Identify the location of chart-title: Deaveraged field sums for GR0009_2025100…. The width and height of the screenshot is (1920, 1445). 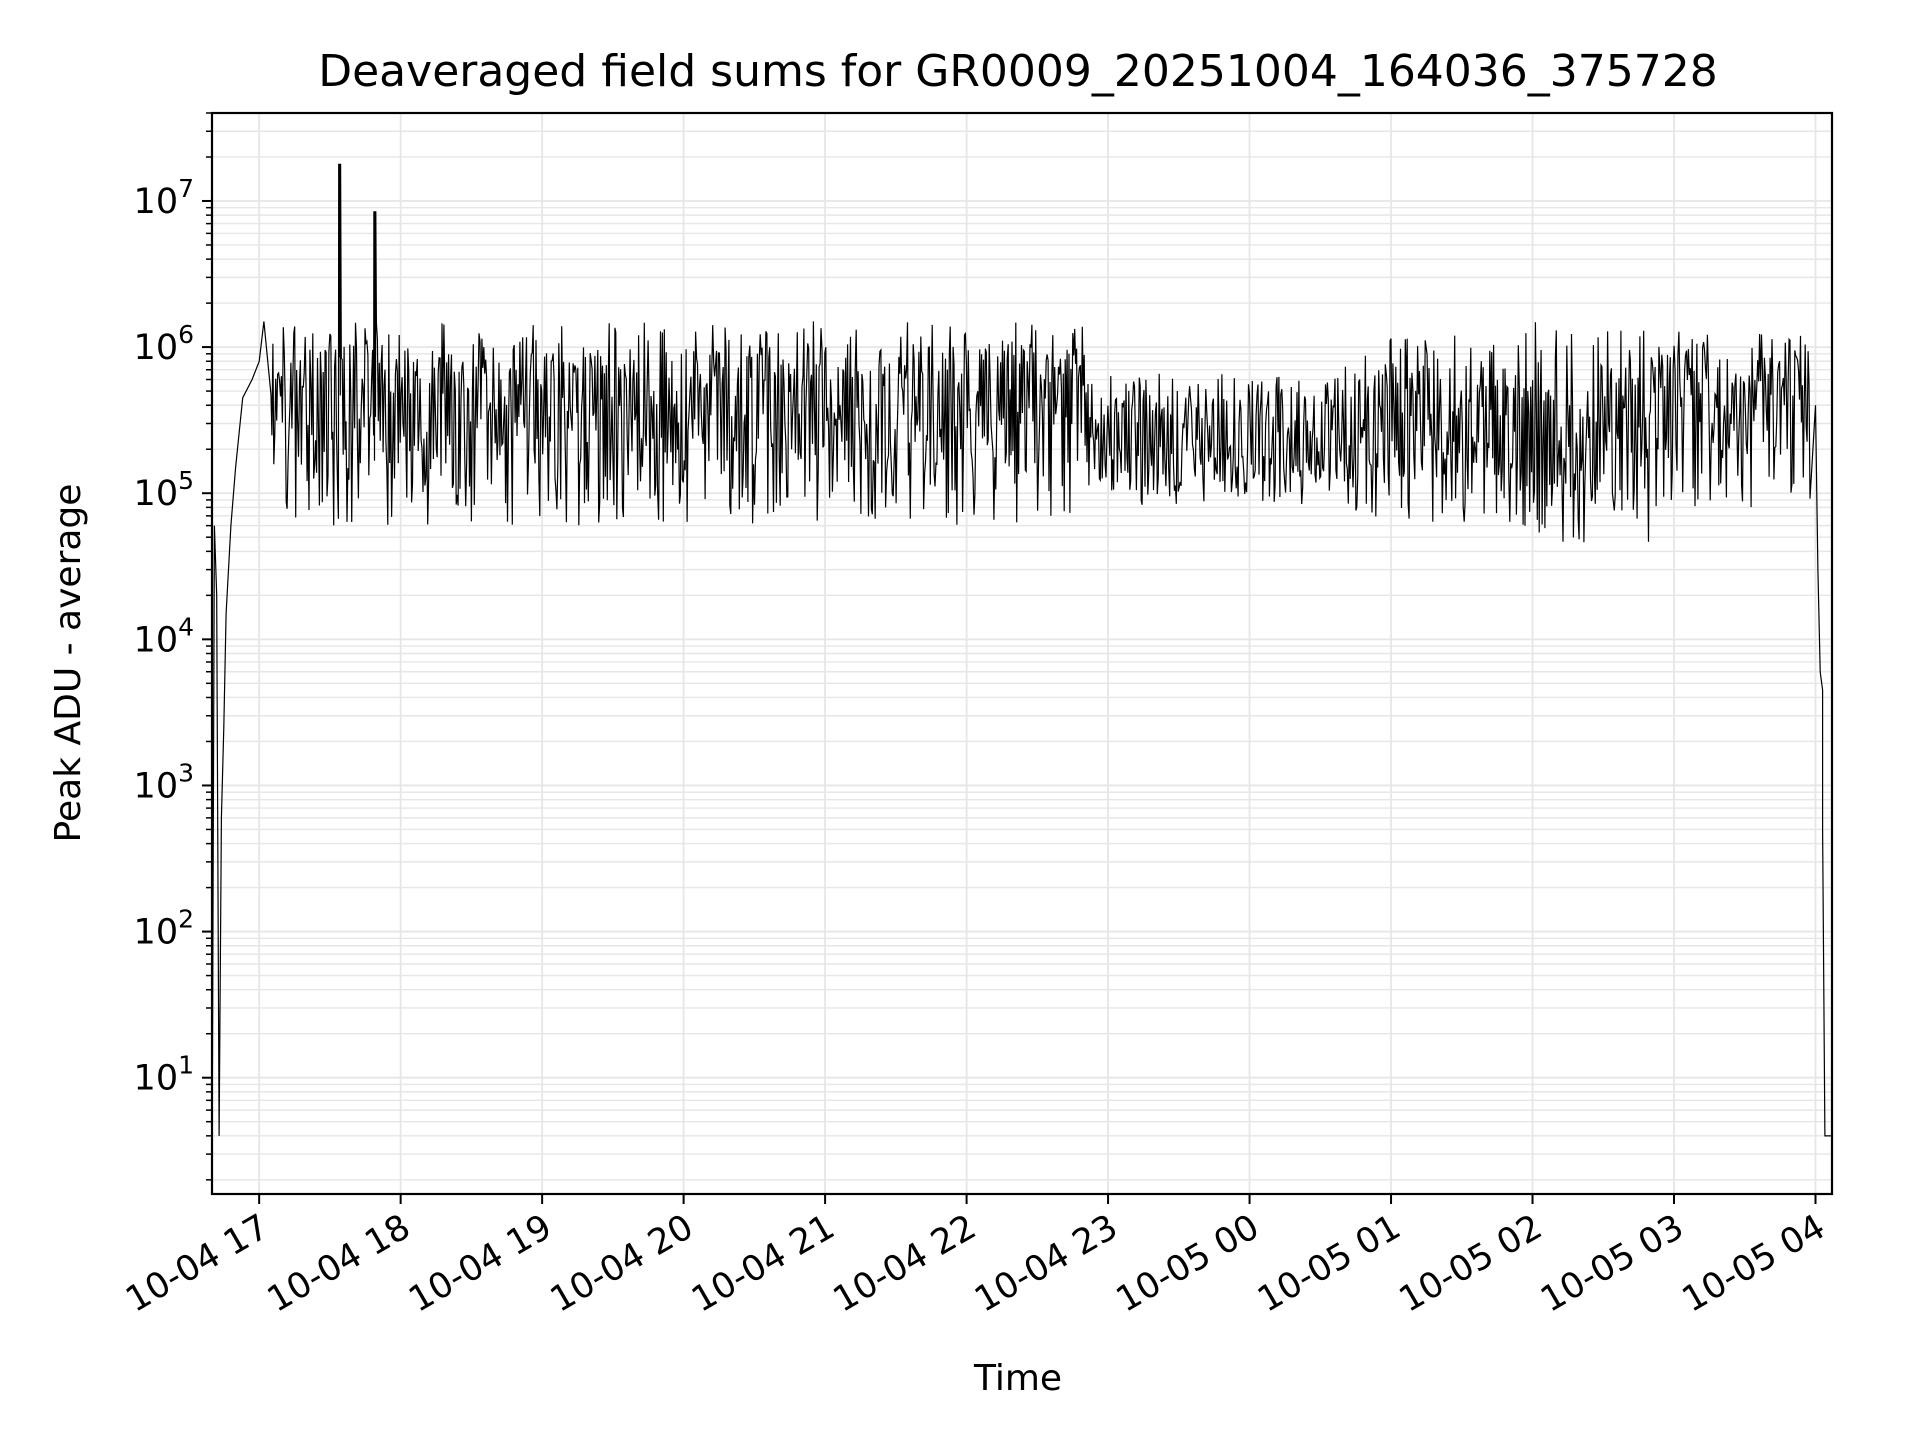
(1018, 71).